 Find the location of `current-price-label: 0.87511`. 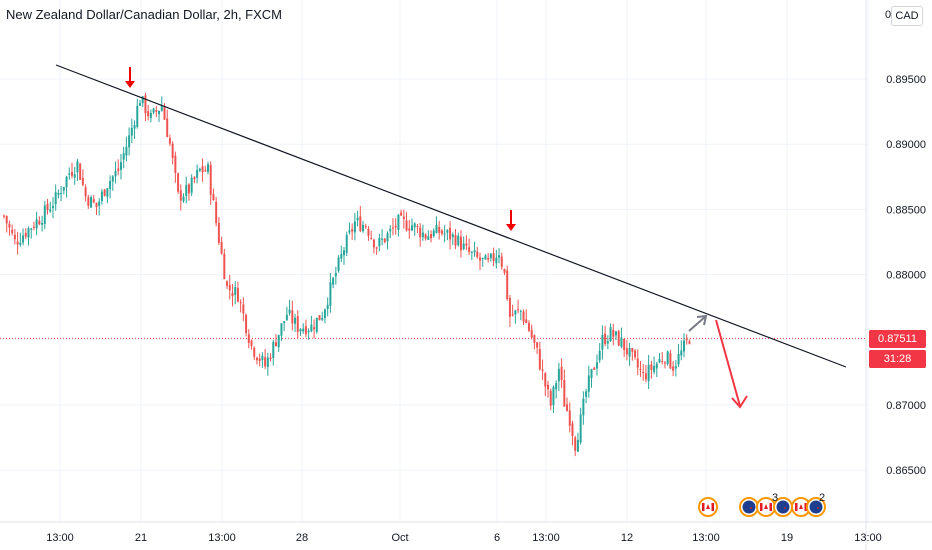

current-price-label: 0.87511 is located at coordinates (897, 339).